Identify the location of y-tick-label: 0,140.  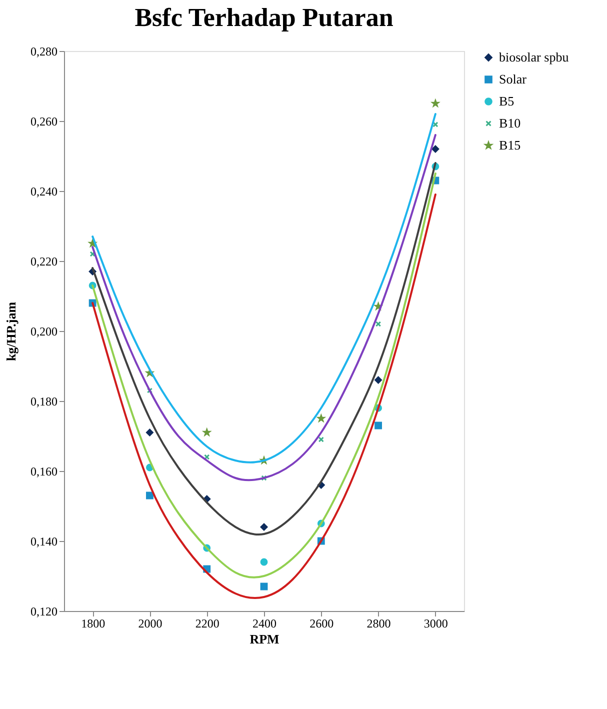
(44, 541).